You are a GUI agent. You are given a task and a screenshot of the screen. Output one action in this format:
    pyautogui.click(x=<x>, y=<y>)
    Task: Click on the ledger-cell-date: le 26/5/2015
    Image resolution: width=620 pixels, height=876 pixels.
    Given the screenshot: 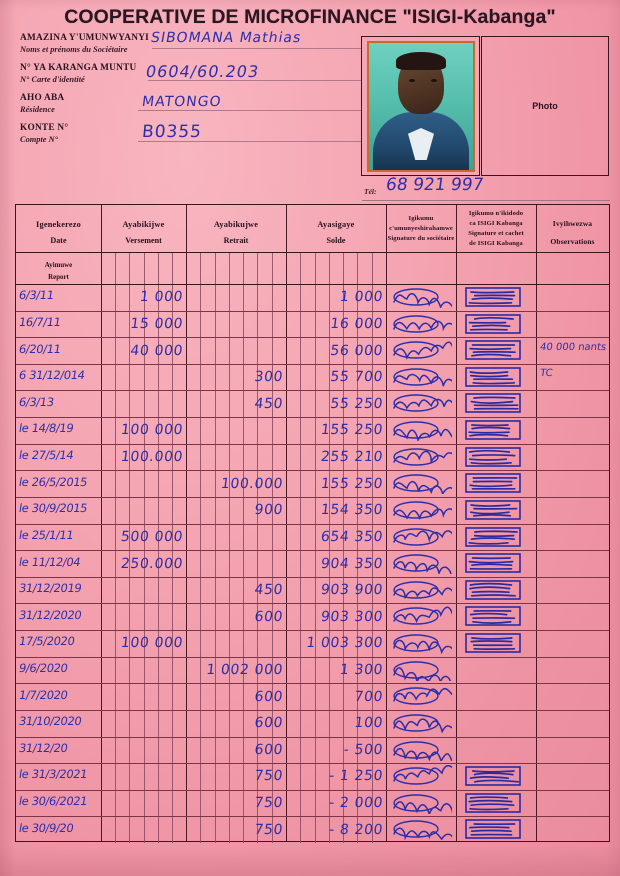 What is the action you would take?
    pyautogui.click(x=53, y=481)
    